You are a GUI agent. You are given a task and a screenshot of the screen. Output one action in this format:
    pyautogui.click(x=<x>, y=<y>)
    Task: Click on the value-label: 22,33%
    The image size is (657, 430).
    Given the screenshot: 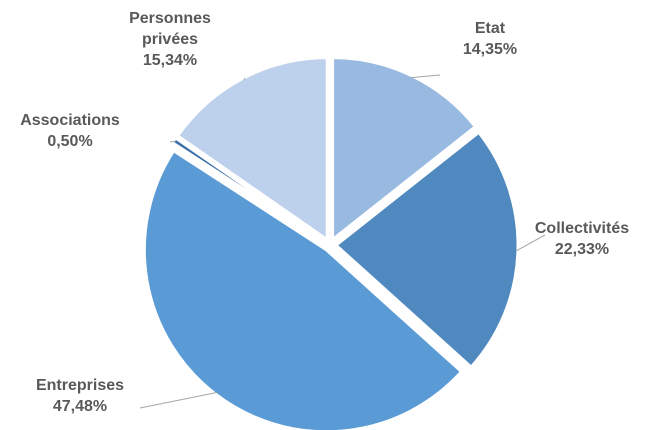 What is the action you would take?
    pyautogui.click(x=582, y=249)
    